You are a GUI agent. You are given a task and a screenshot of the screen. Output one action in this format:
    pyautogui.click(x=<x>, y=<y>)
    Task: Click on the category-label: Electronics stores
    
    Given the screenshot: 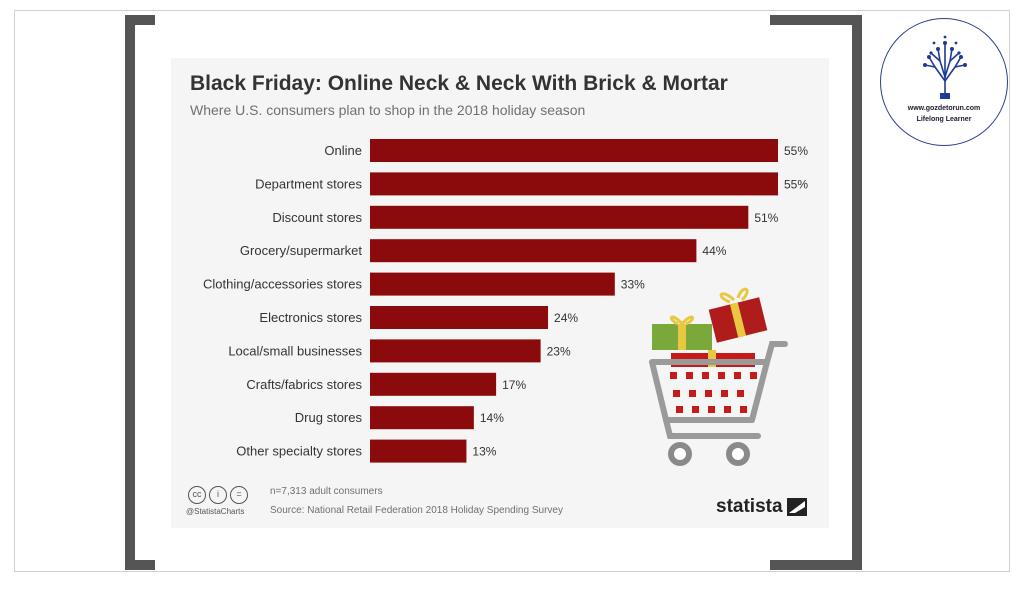 What is the action you would take?
    pyautogui.click(x=310, y=317)
    